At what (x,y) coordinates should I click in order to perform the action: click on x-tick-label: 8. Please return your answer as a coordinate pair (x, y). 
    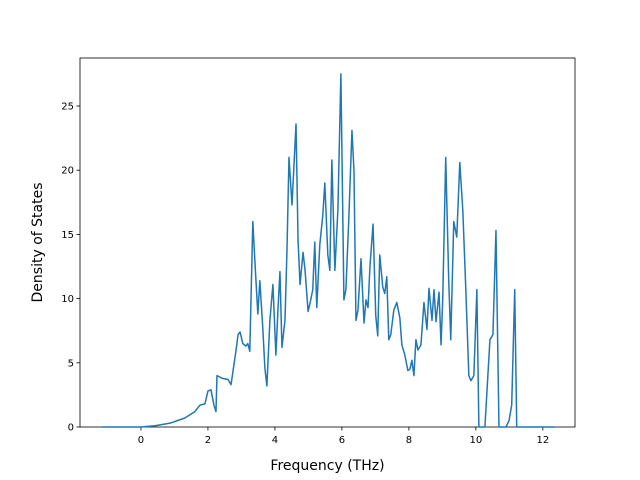
    Looking at the image, I should click on (409, 440).